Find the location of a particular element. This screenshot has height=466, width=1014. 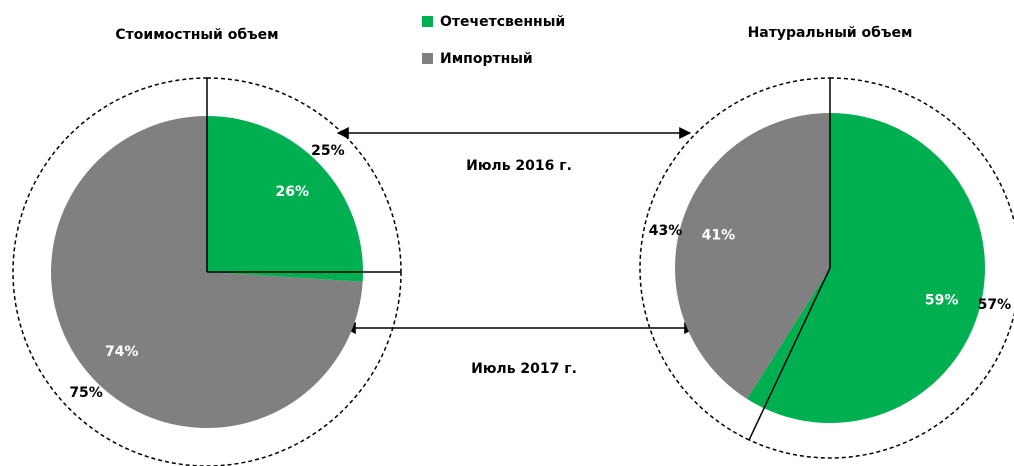

chart-title: Натуральный объем is located at coordinates (830, 33).